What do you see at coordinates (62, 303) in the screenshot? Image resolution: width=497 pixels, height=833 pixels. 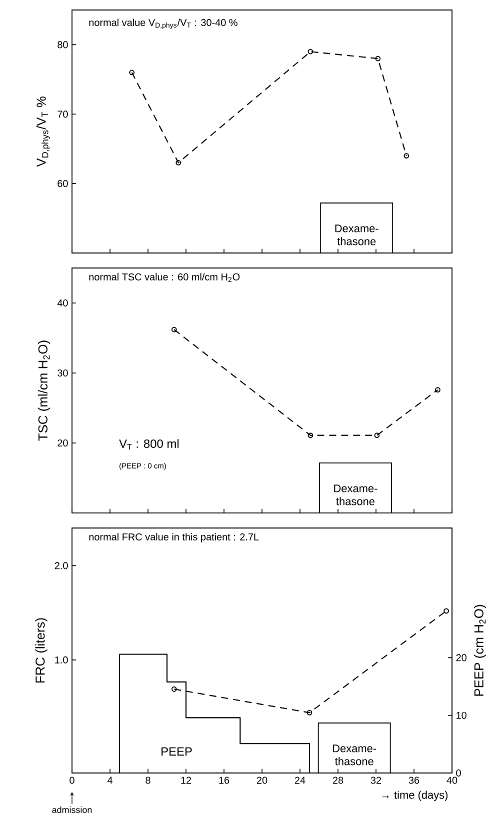 I see `y-tick-label: 40` at bounding box center [62, 303].